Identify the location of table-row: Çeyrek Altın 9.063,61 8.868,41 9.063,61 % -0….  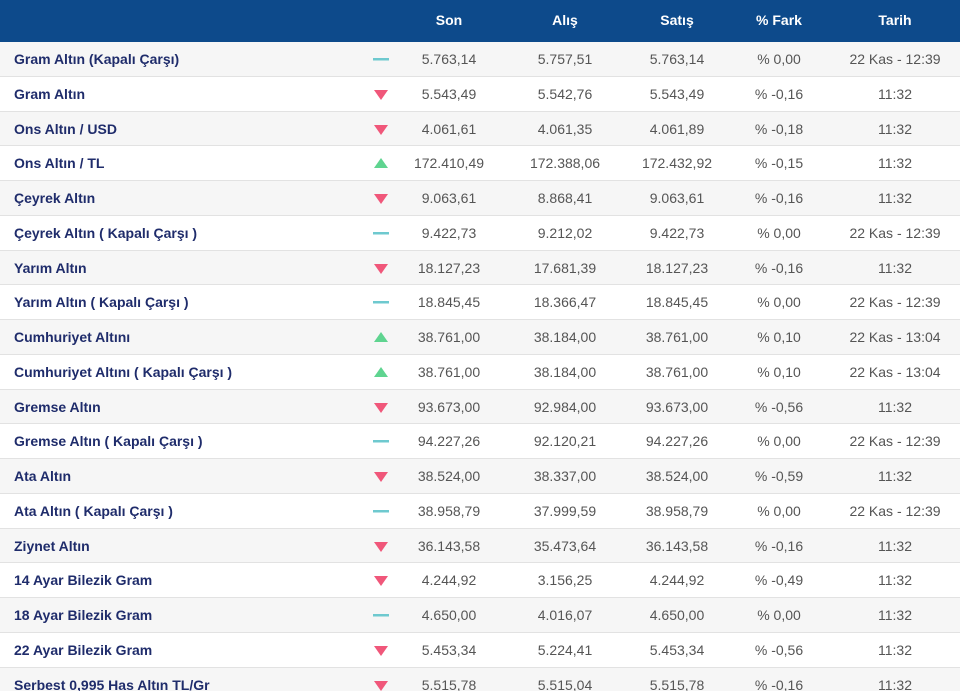
(480, 198).